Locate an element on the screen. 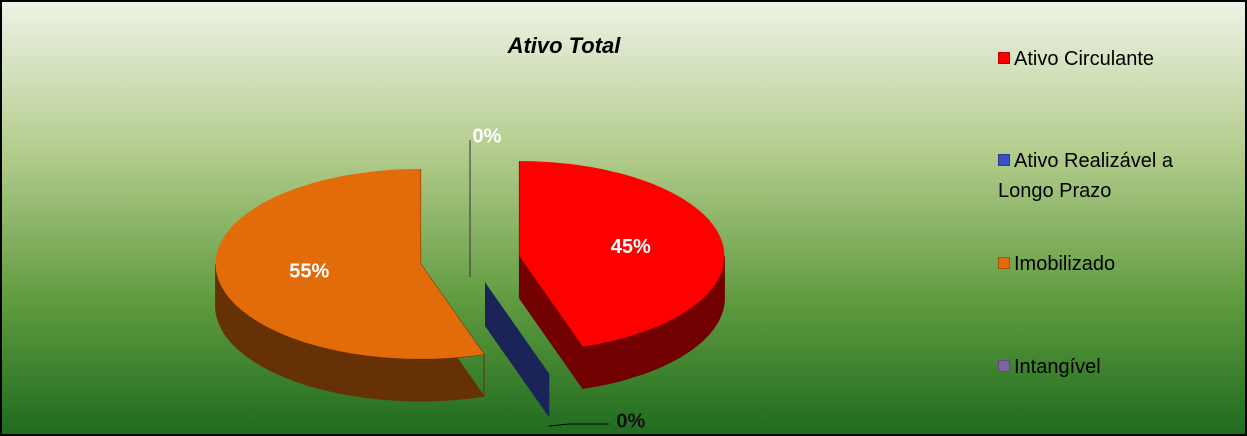 This screenshot has width=1247, height=436. legend-item: Ativo Circulante is located at coordinates (1115, 59).